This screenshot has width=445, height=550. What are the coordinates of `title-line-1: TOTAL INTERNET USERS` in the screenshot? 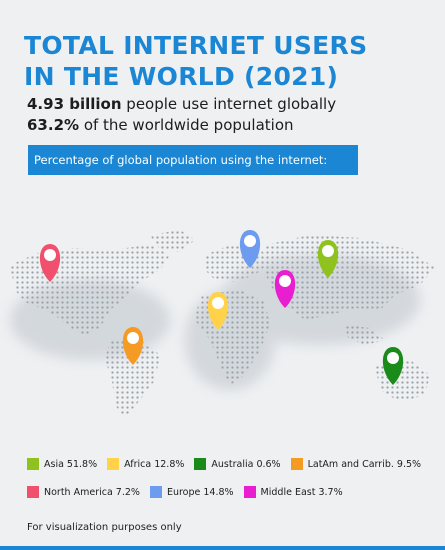 It's located at (196, 45).